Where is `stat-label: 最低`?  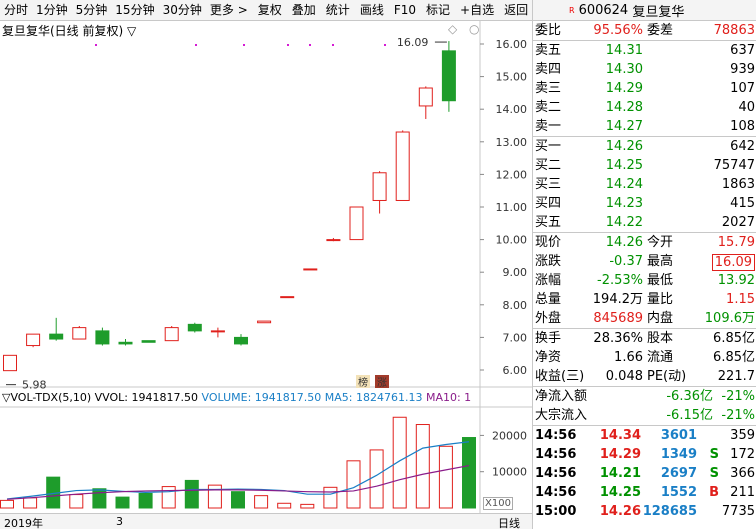 stat-label: 最低 is located at coordinates (660, 280).